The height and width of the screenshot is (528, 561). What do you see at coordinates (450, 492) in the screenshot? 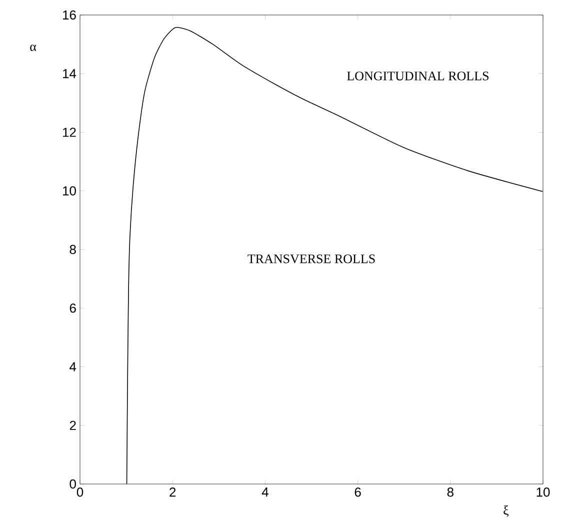
I see `x-tick-label: 8` at bounding box center [450, 492].